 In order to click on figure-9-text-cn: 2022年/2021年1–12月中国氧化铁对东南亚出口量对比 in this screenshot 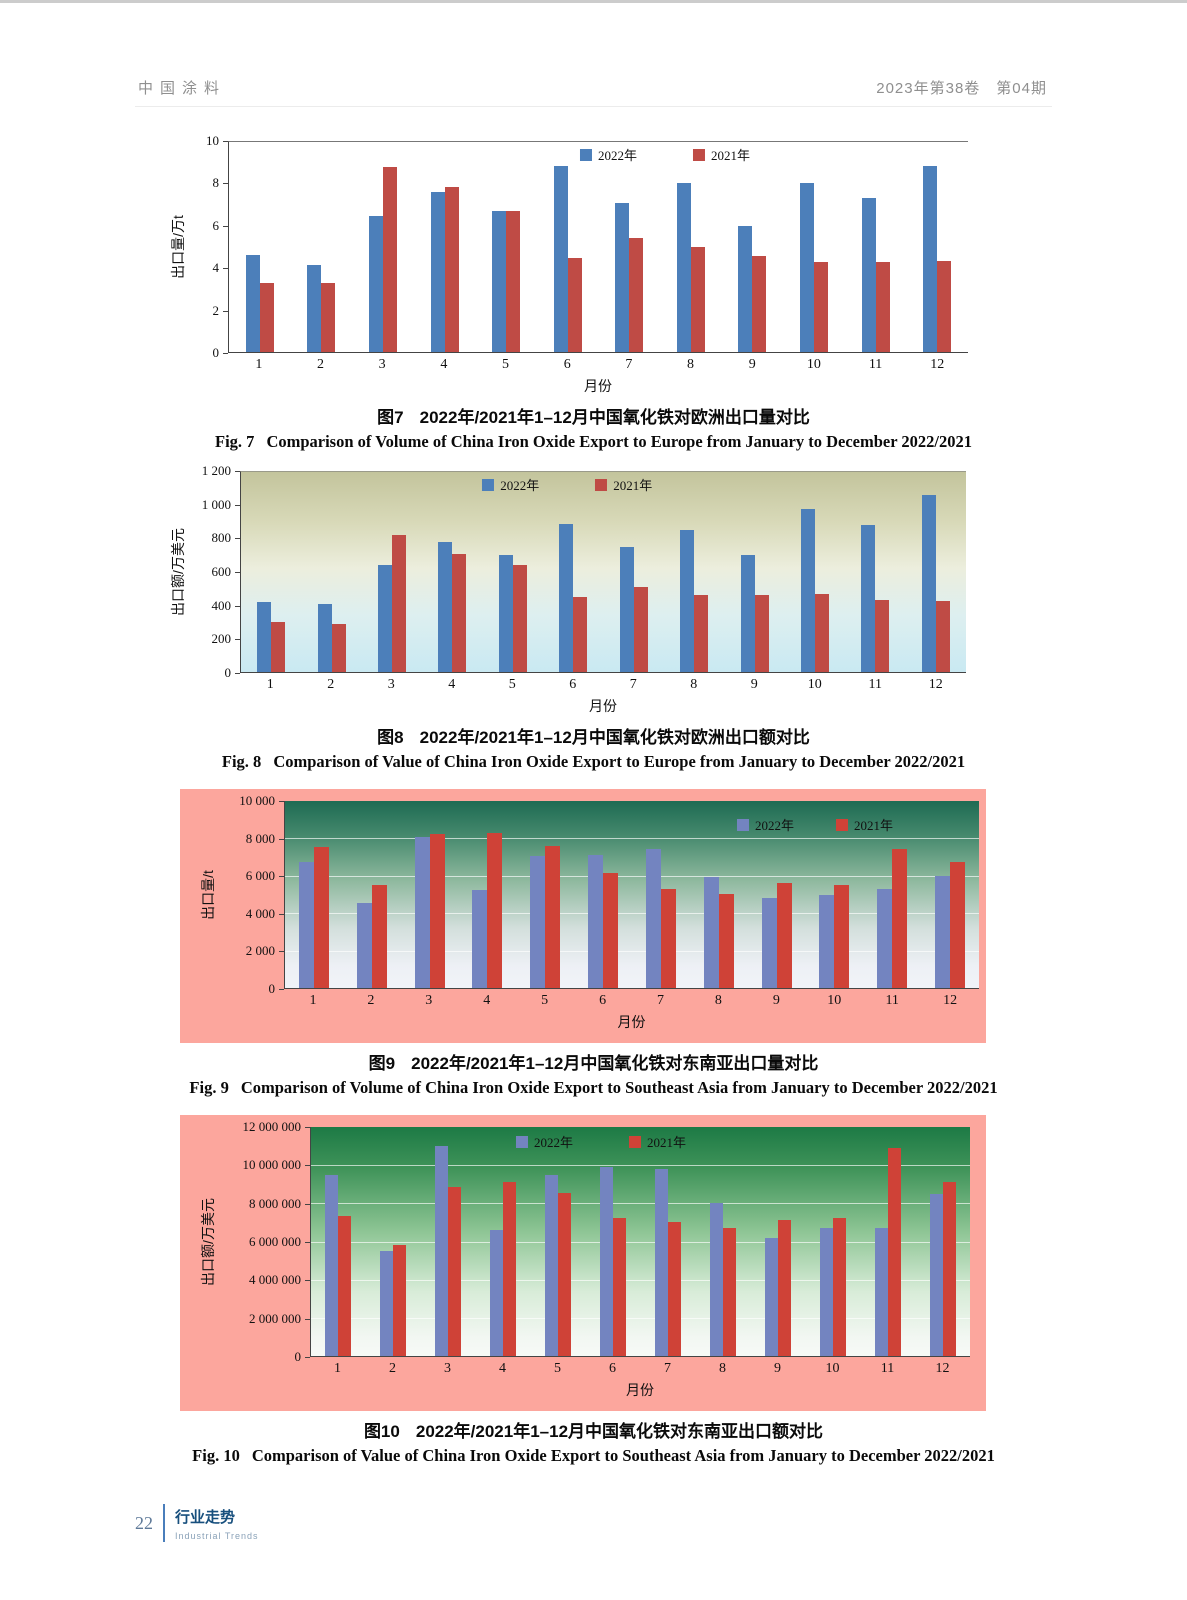, I will do `click(615, 1063)`.